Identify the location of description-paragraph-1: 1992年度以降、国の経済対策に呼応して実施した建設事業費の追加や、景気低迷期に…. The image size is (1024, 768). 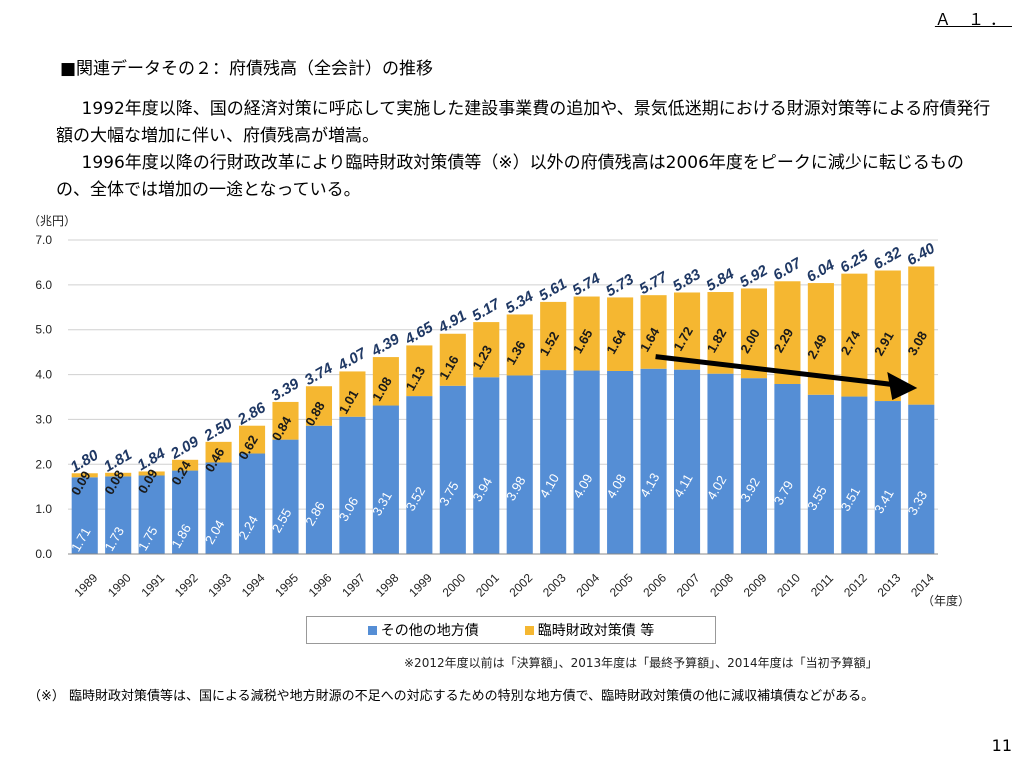
(523, 122).